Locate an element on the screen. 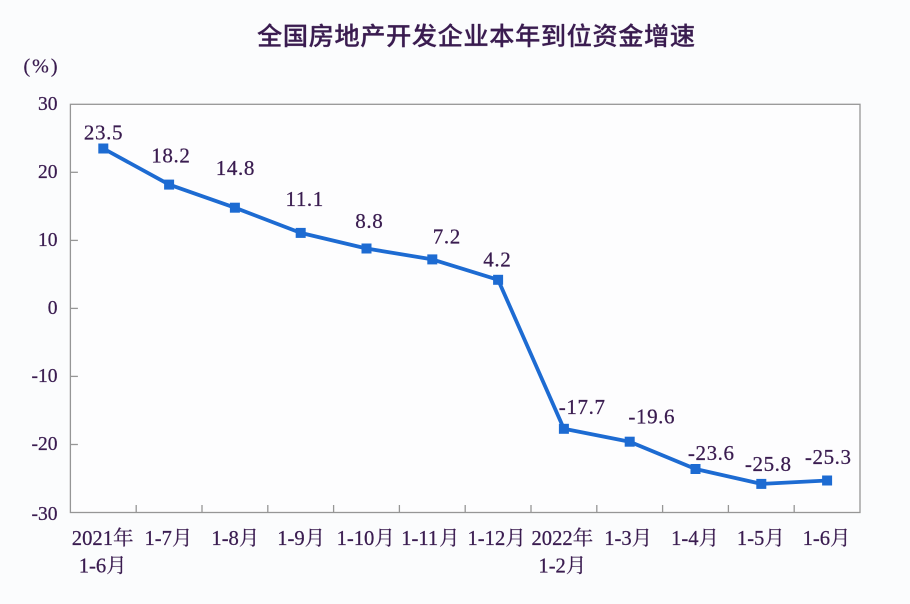 The image size is (910, 604). svg-text: 0 is located at coordinates (53, 308).